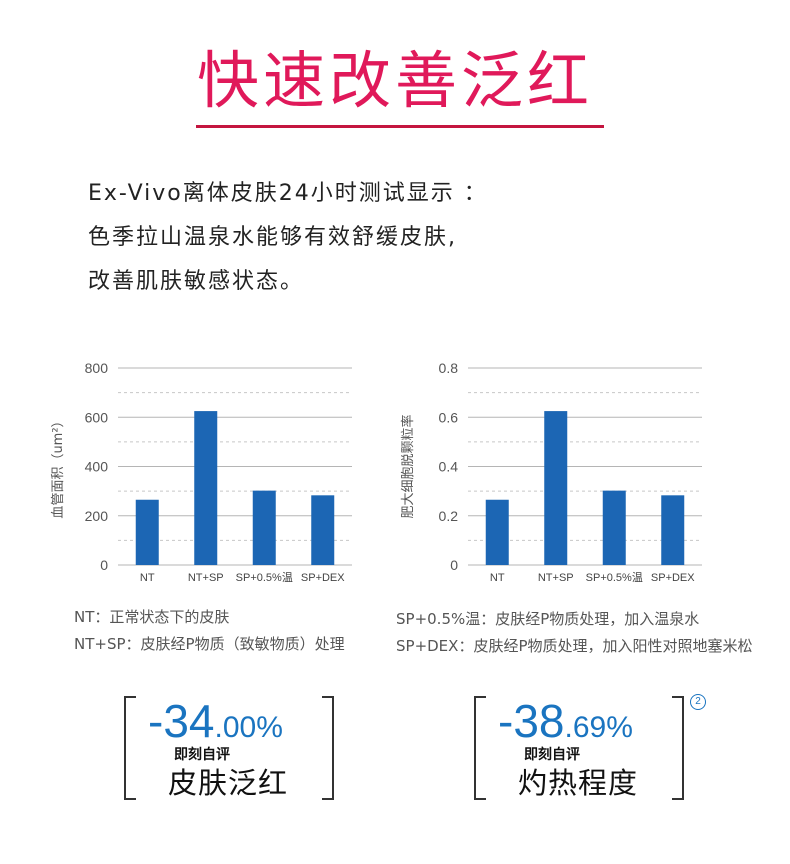 The image size is (790, 864). I want to click on page-title: 快速改善泛红, so click(394, 80).